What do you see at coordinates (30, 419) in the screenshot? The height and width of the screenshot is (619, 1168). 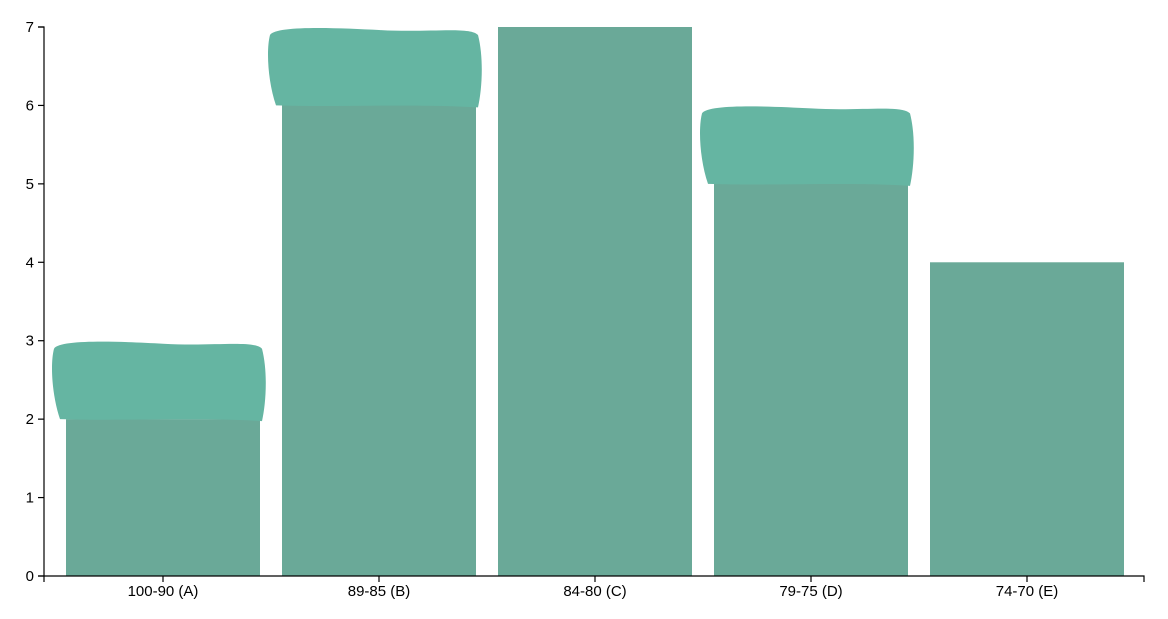 I see `y-tick-label: 2` at bounding box center [30, 419].